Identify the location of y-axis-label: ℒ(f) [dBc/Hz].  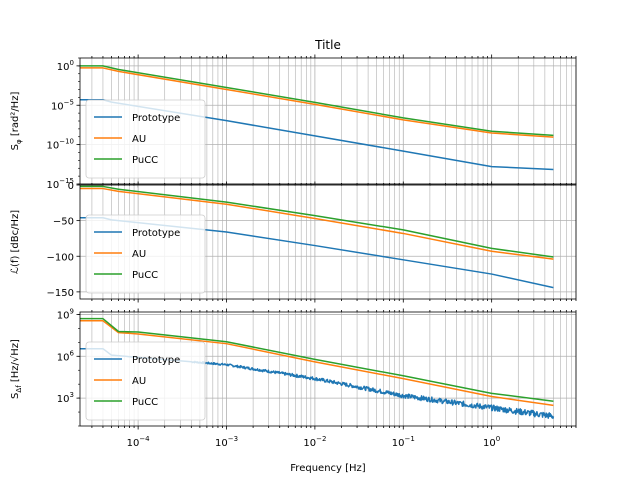
(15, 242).